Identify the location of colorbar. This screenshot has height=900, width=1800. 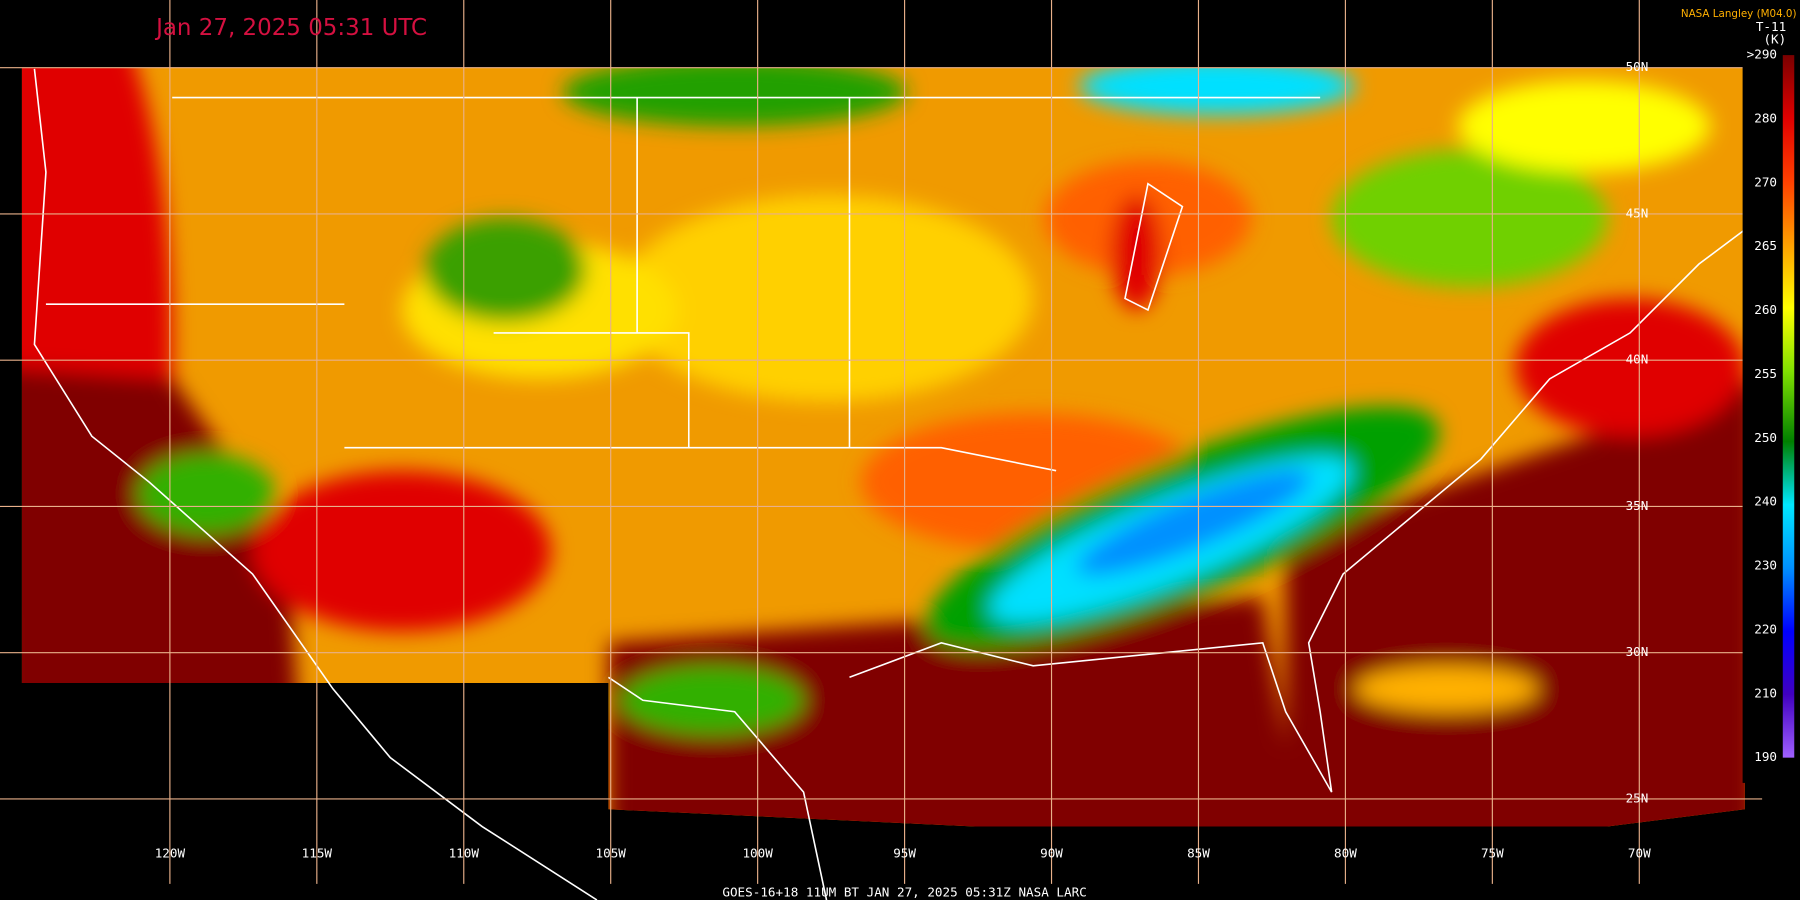
(1788, 406).